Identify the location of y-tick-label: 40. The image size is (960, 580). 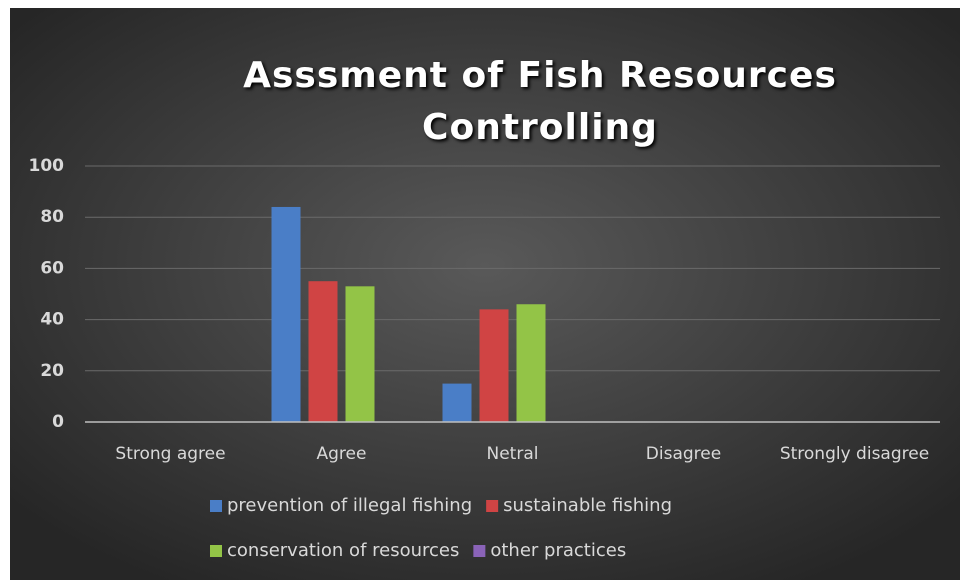
(52, 320).